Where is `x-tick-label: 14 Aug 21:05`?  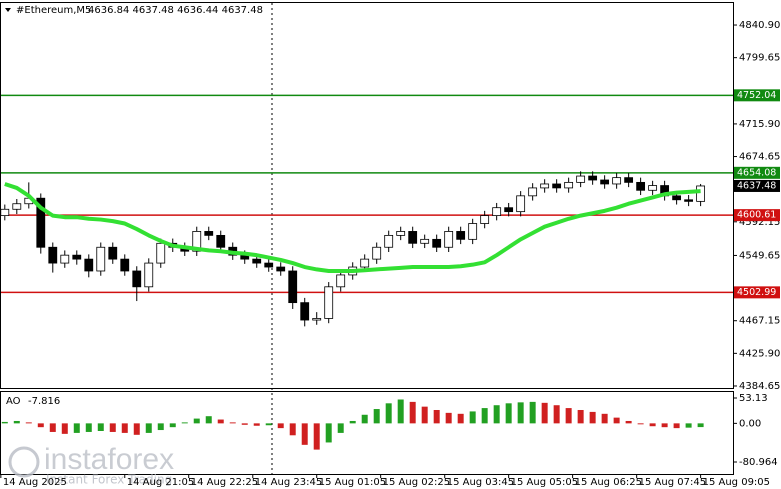
x-tick-label: 14 Aug 21:05 is located at coordinates (160, 482).